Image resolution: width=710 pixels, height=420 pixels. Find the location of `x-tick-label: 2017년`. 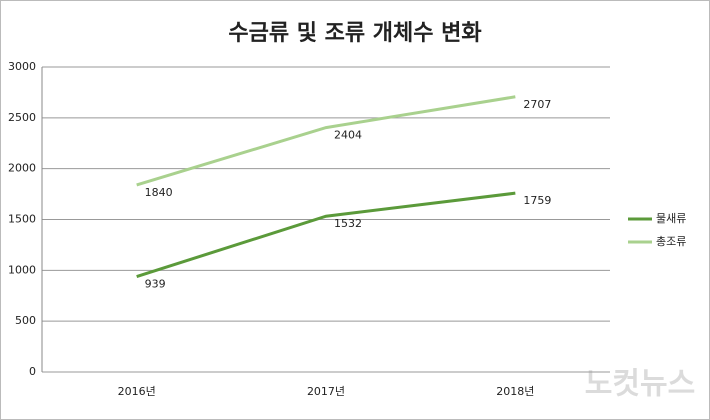

x-tick-label: 2017년 is located at coordinates (326, 391).